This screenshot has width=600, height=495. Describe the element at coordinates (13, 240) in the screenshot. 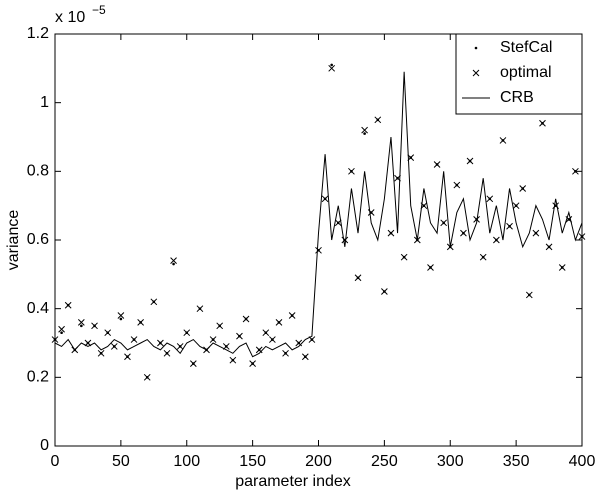

I see `y-axis-label: variance` at that location.